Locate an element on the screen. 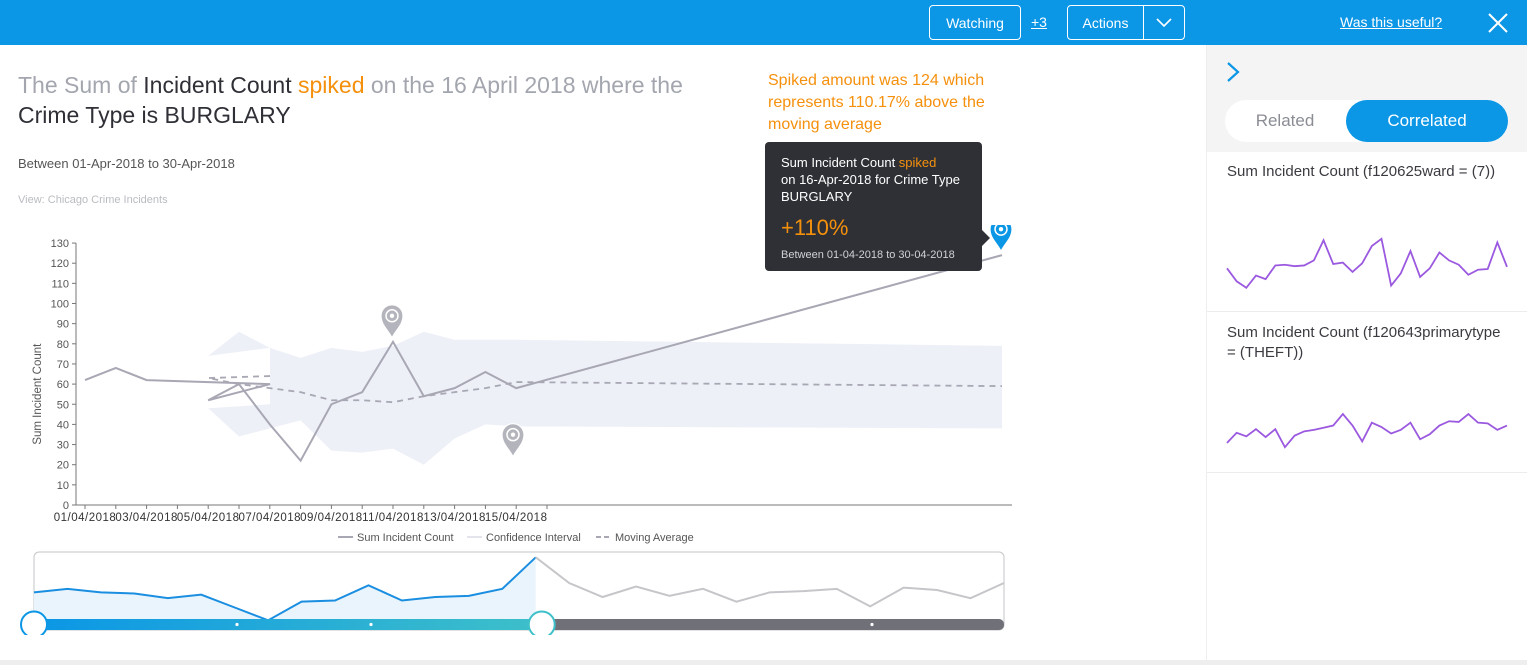 This screenshot has height=665, width=1527. x-tick-label: 15/04/2018 is located at coordinates (516, 518).